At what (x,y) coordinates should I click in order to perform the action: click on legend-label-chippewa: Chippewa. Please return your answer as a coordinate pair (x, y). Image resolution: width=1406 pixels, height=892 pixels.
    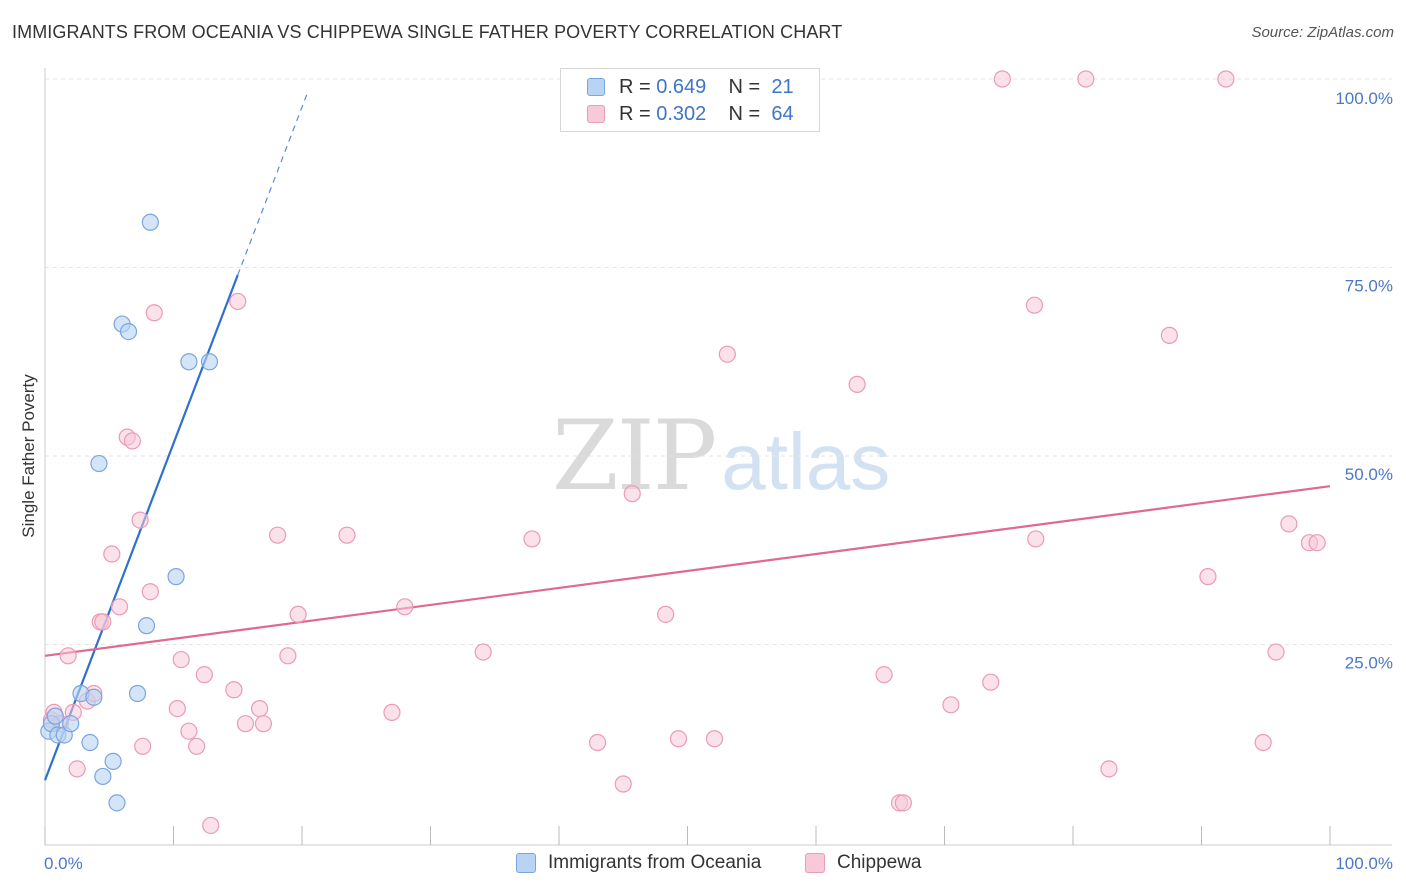
    Looking at the image, I should click on (879, 862).